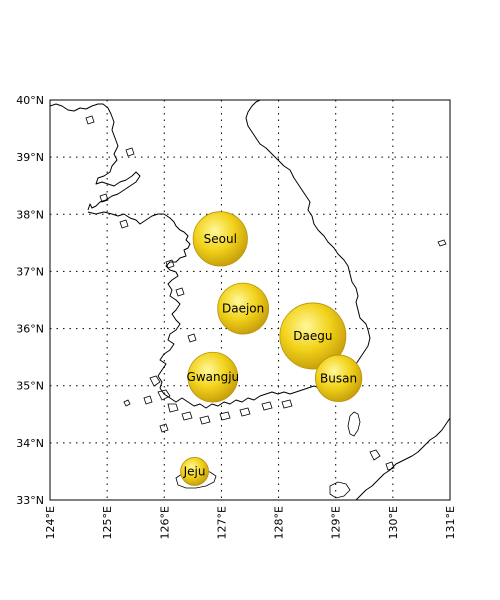  Describe the element at coordinates (50, 522) in the screenshot. I see `lon-tick-label: 124°E` at that location.